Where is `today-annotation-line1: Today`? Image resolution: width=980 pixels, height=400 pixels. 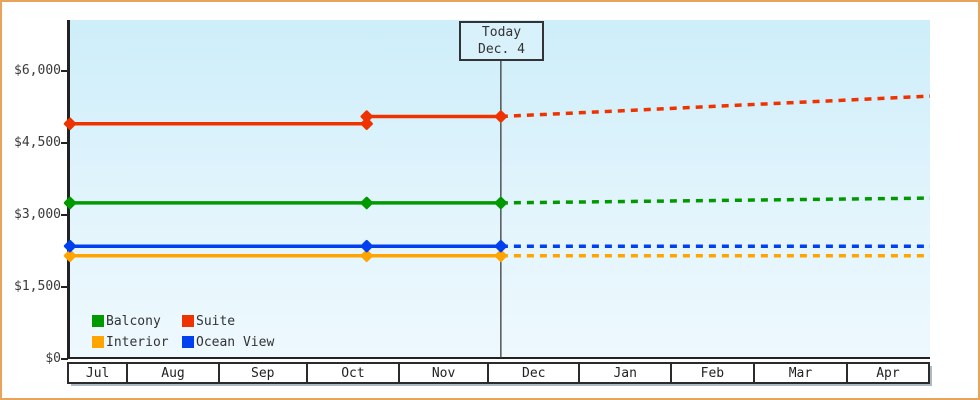 today-annotation-line1: Today is located at coordinates (501, 32).